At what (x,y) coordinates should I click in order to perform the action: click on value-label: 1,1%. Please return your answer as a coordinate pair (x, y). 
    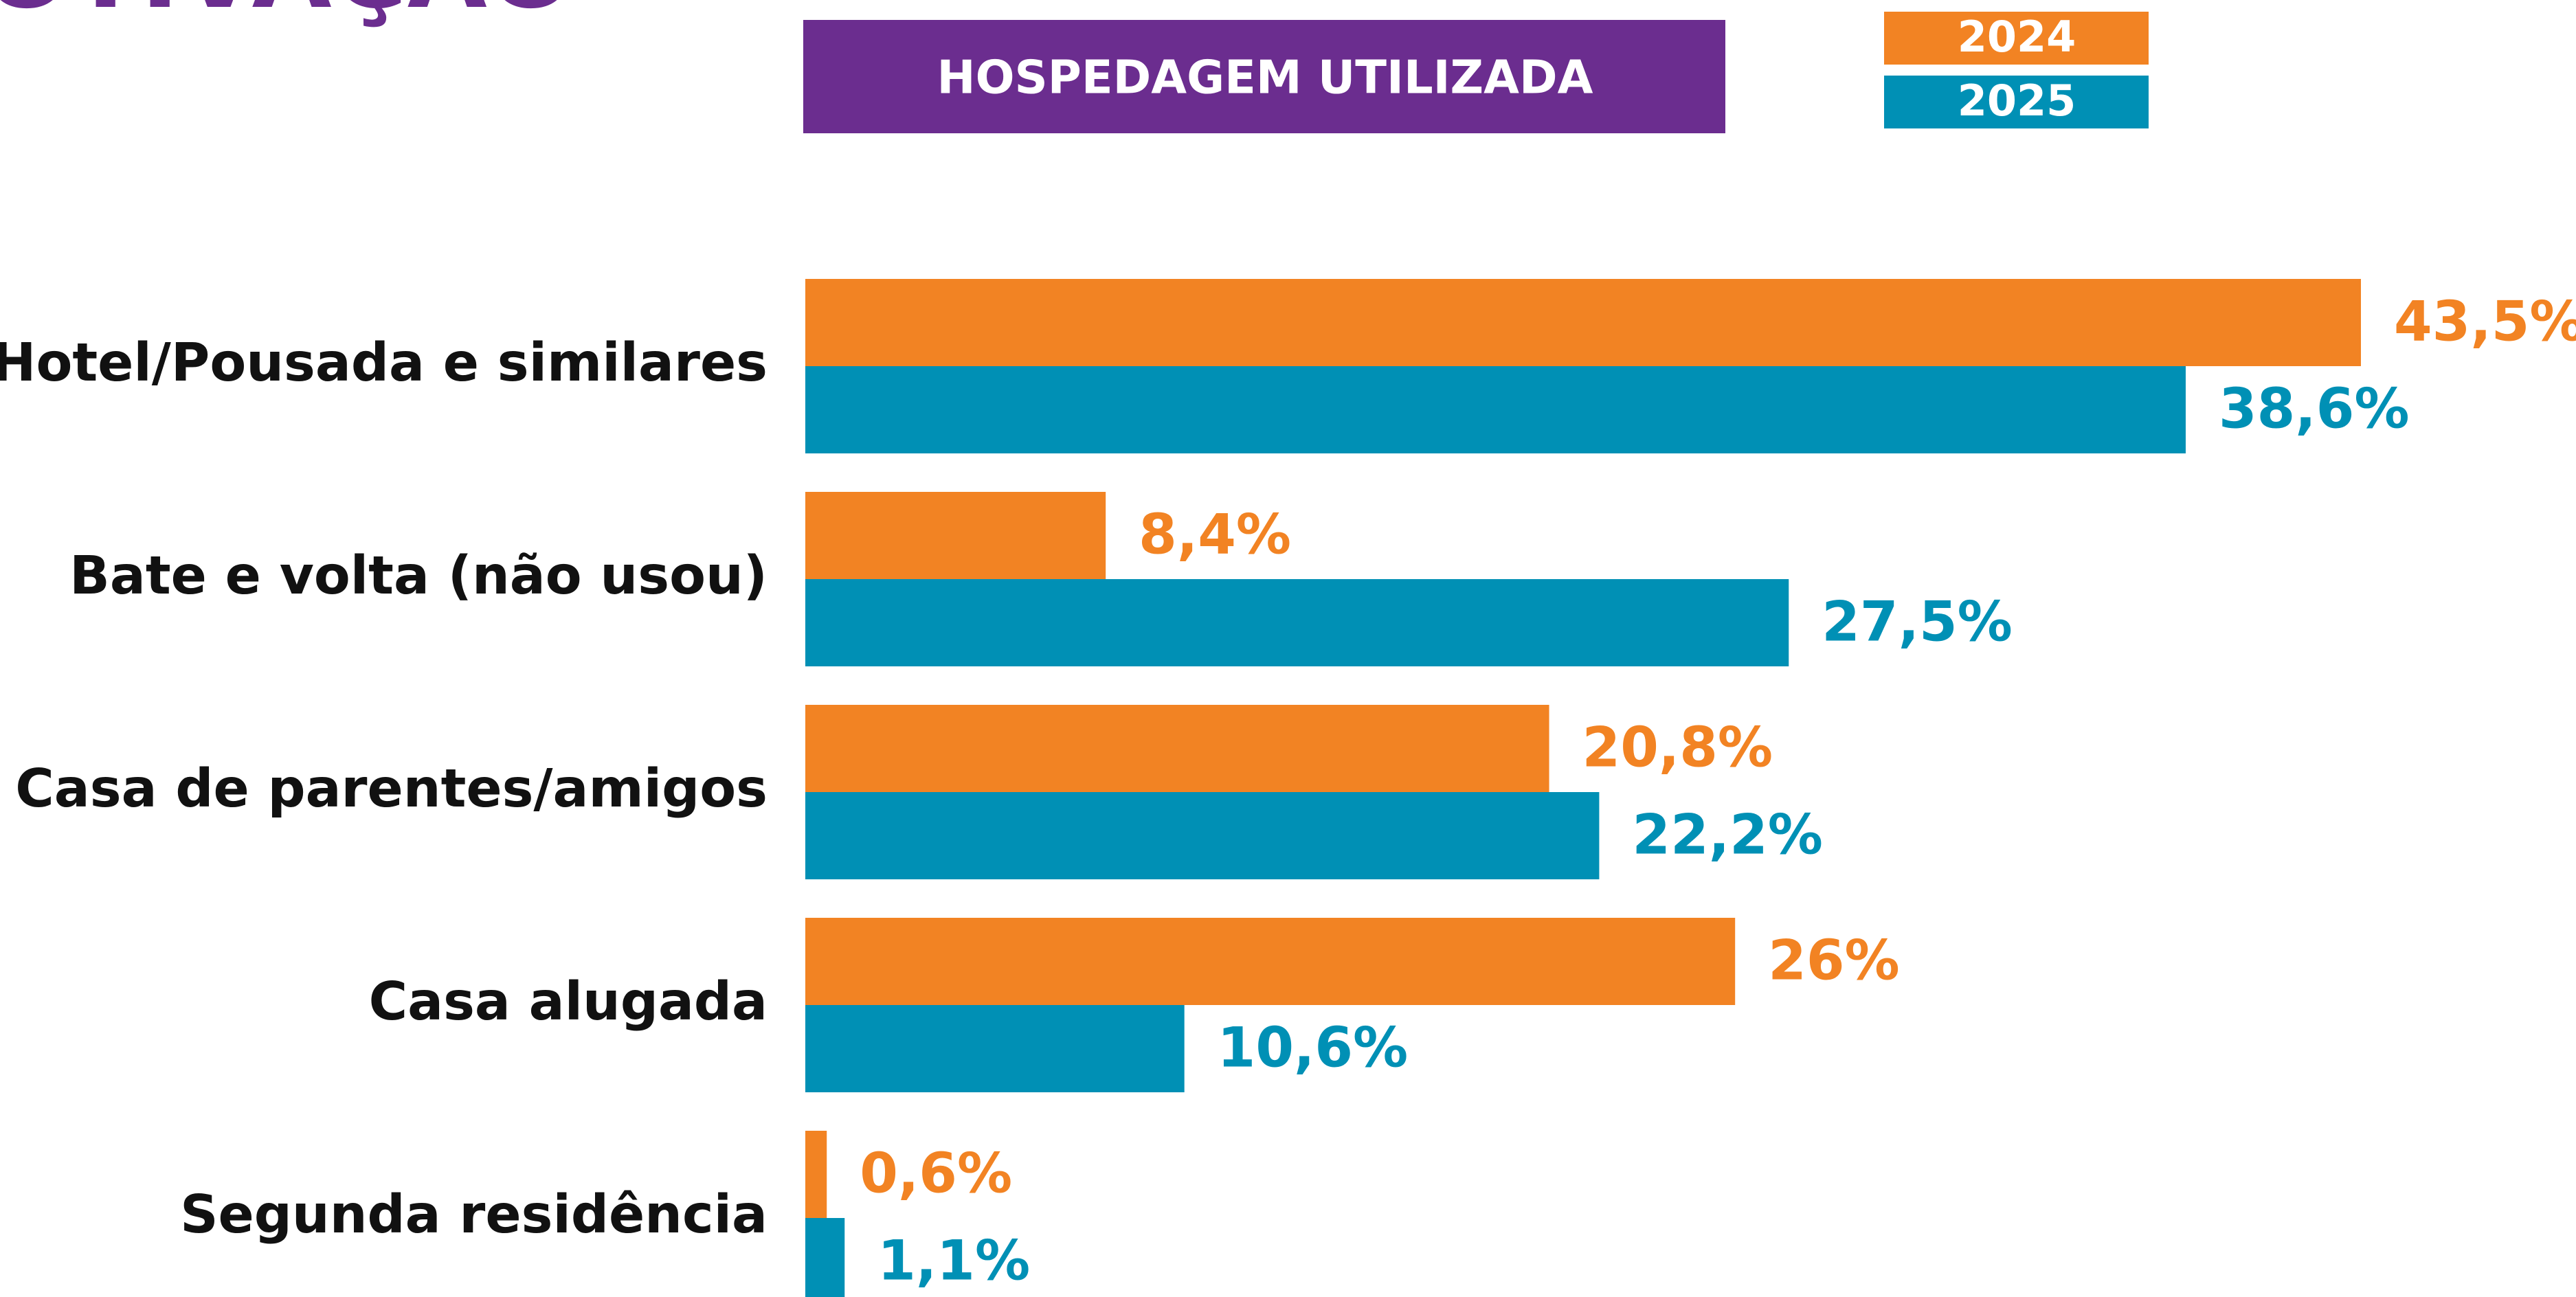
    Looking at the image, I should click on (953, 1260).